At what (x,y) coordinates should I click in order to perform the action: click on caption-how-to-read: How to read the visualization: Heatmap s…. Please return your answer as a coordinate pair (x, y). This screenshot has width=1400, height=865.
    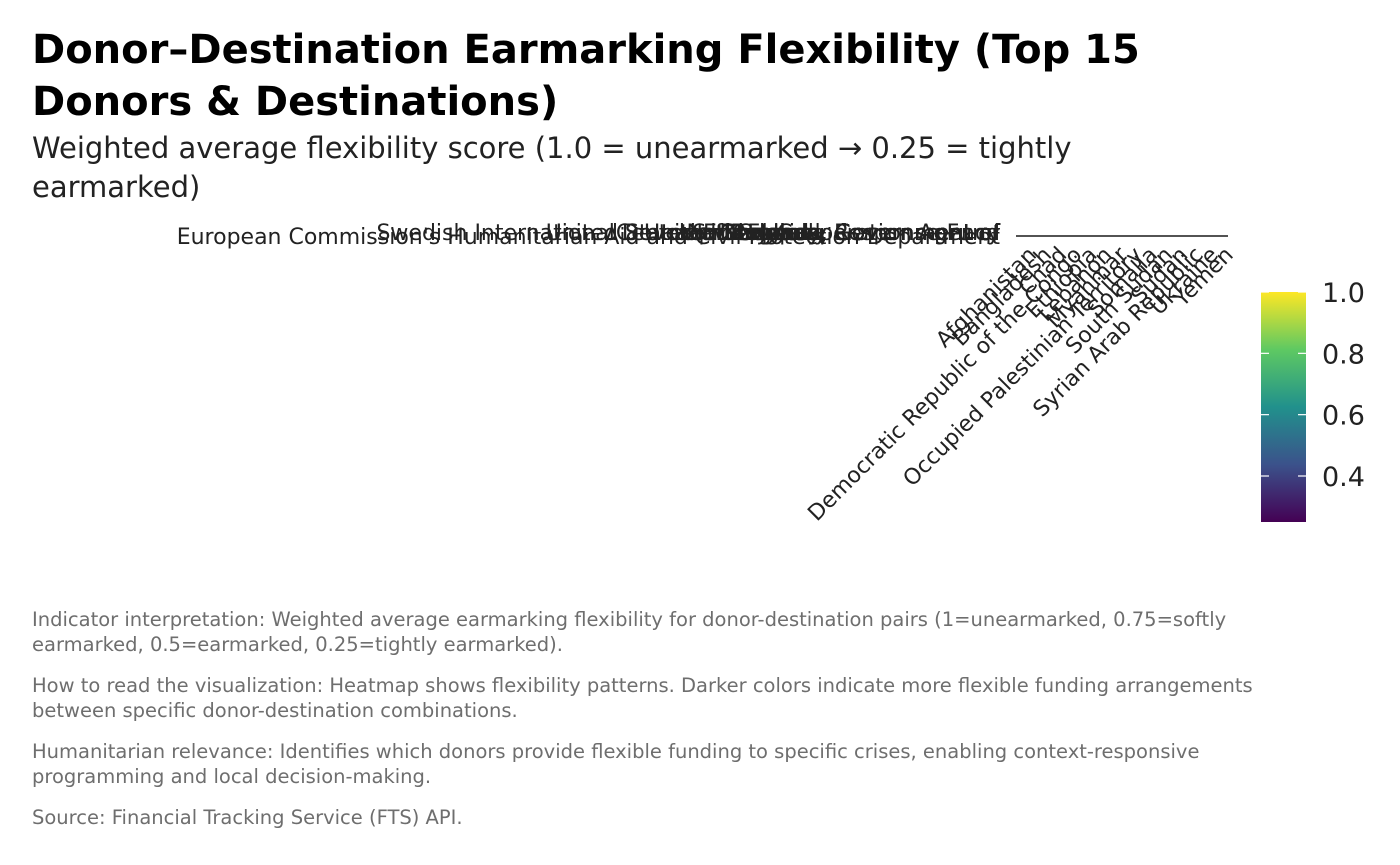
    Looking at the image, I should click on (642, 698).